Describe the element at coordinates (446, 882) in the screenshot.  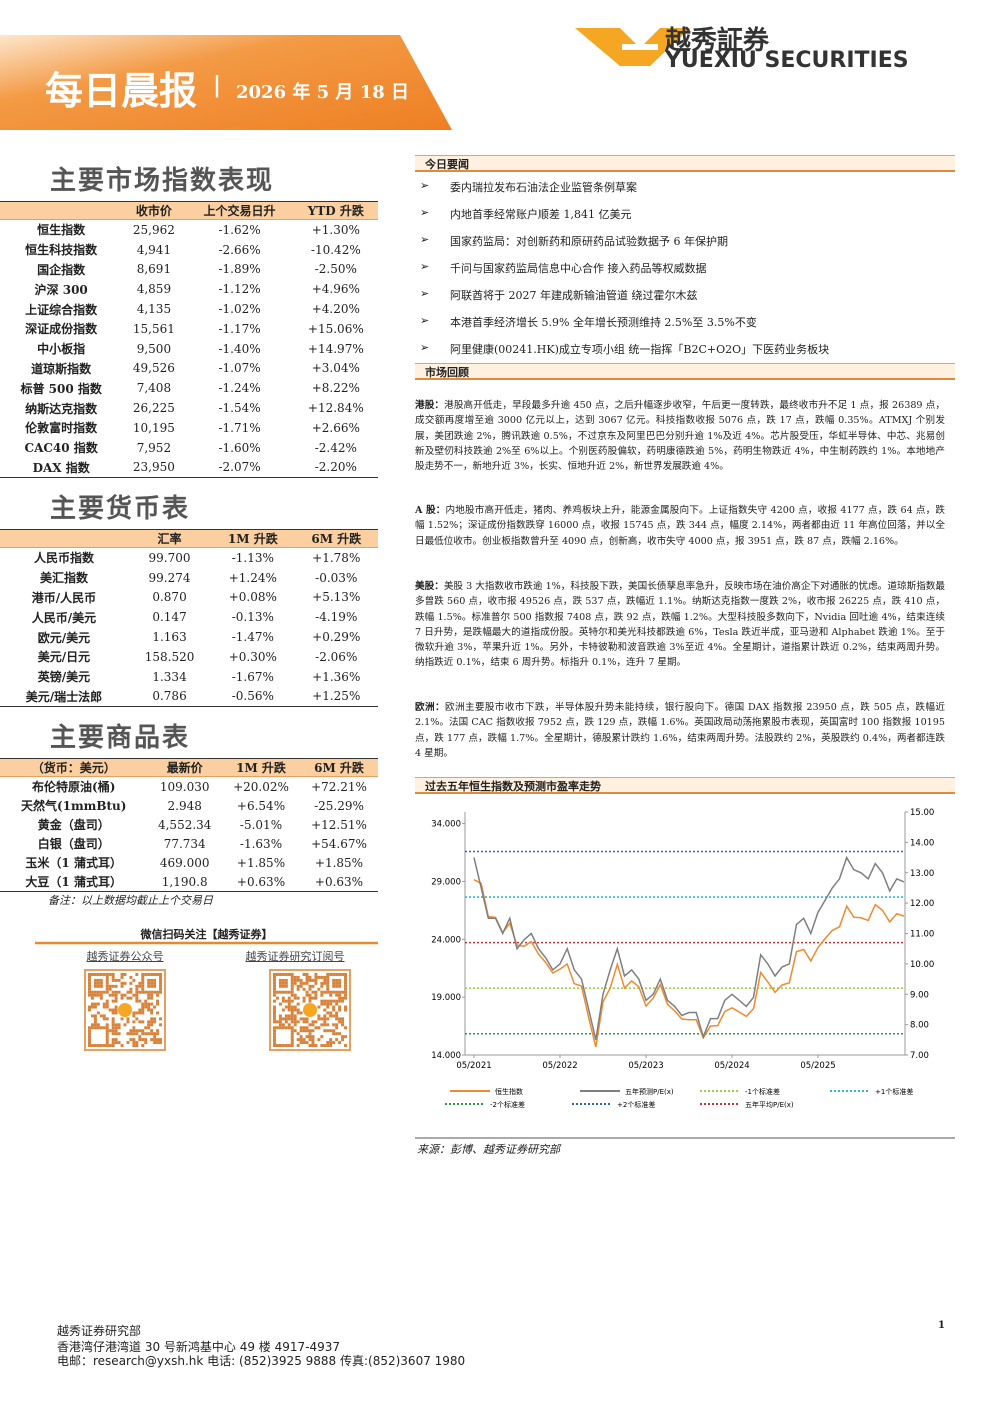
I see `y-tick-label: 29.000` at that location.